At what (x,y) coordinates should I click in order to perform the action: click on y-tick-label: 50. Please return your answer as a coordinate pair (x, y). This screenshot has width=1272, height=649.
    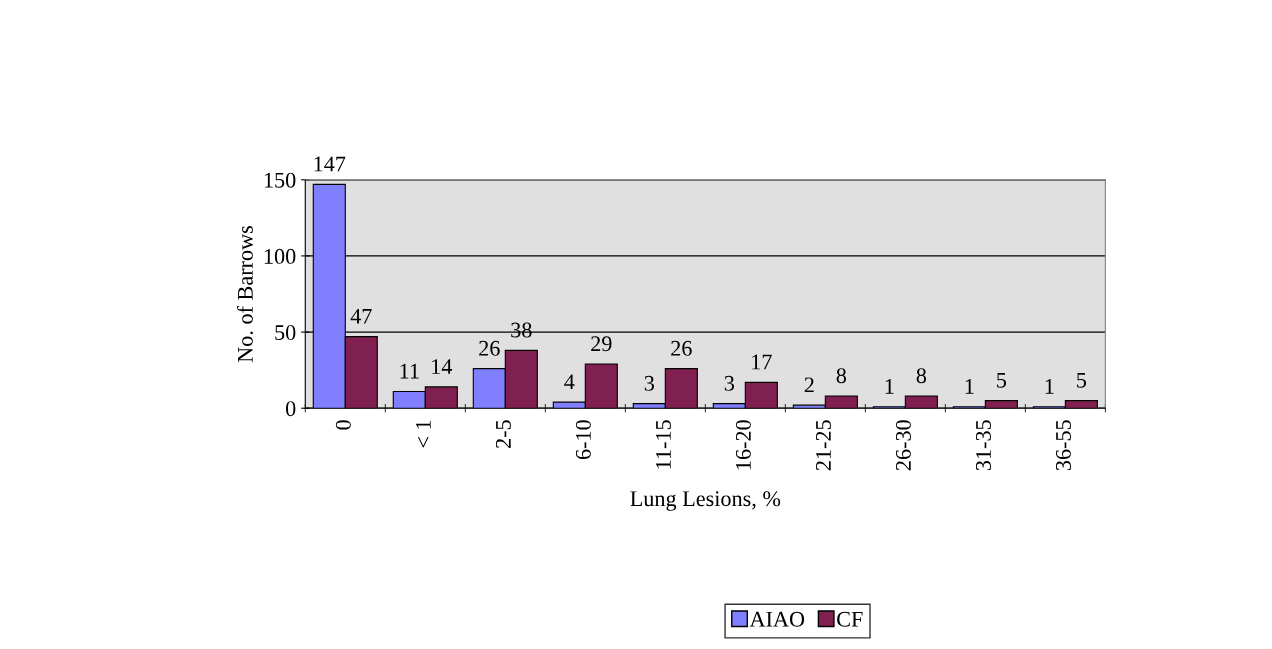
    Looking at the image, I should click on (285, 332).